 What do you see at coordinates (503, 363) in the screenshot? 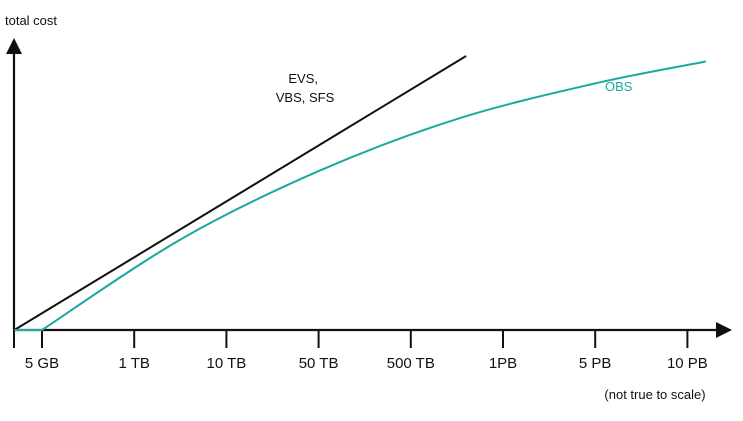
I see `x-tick-label: 1PB` at bounding box center [503, 363].